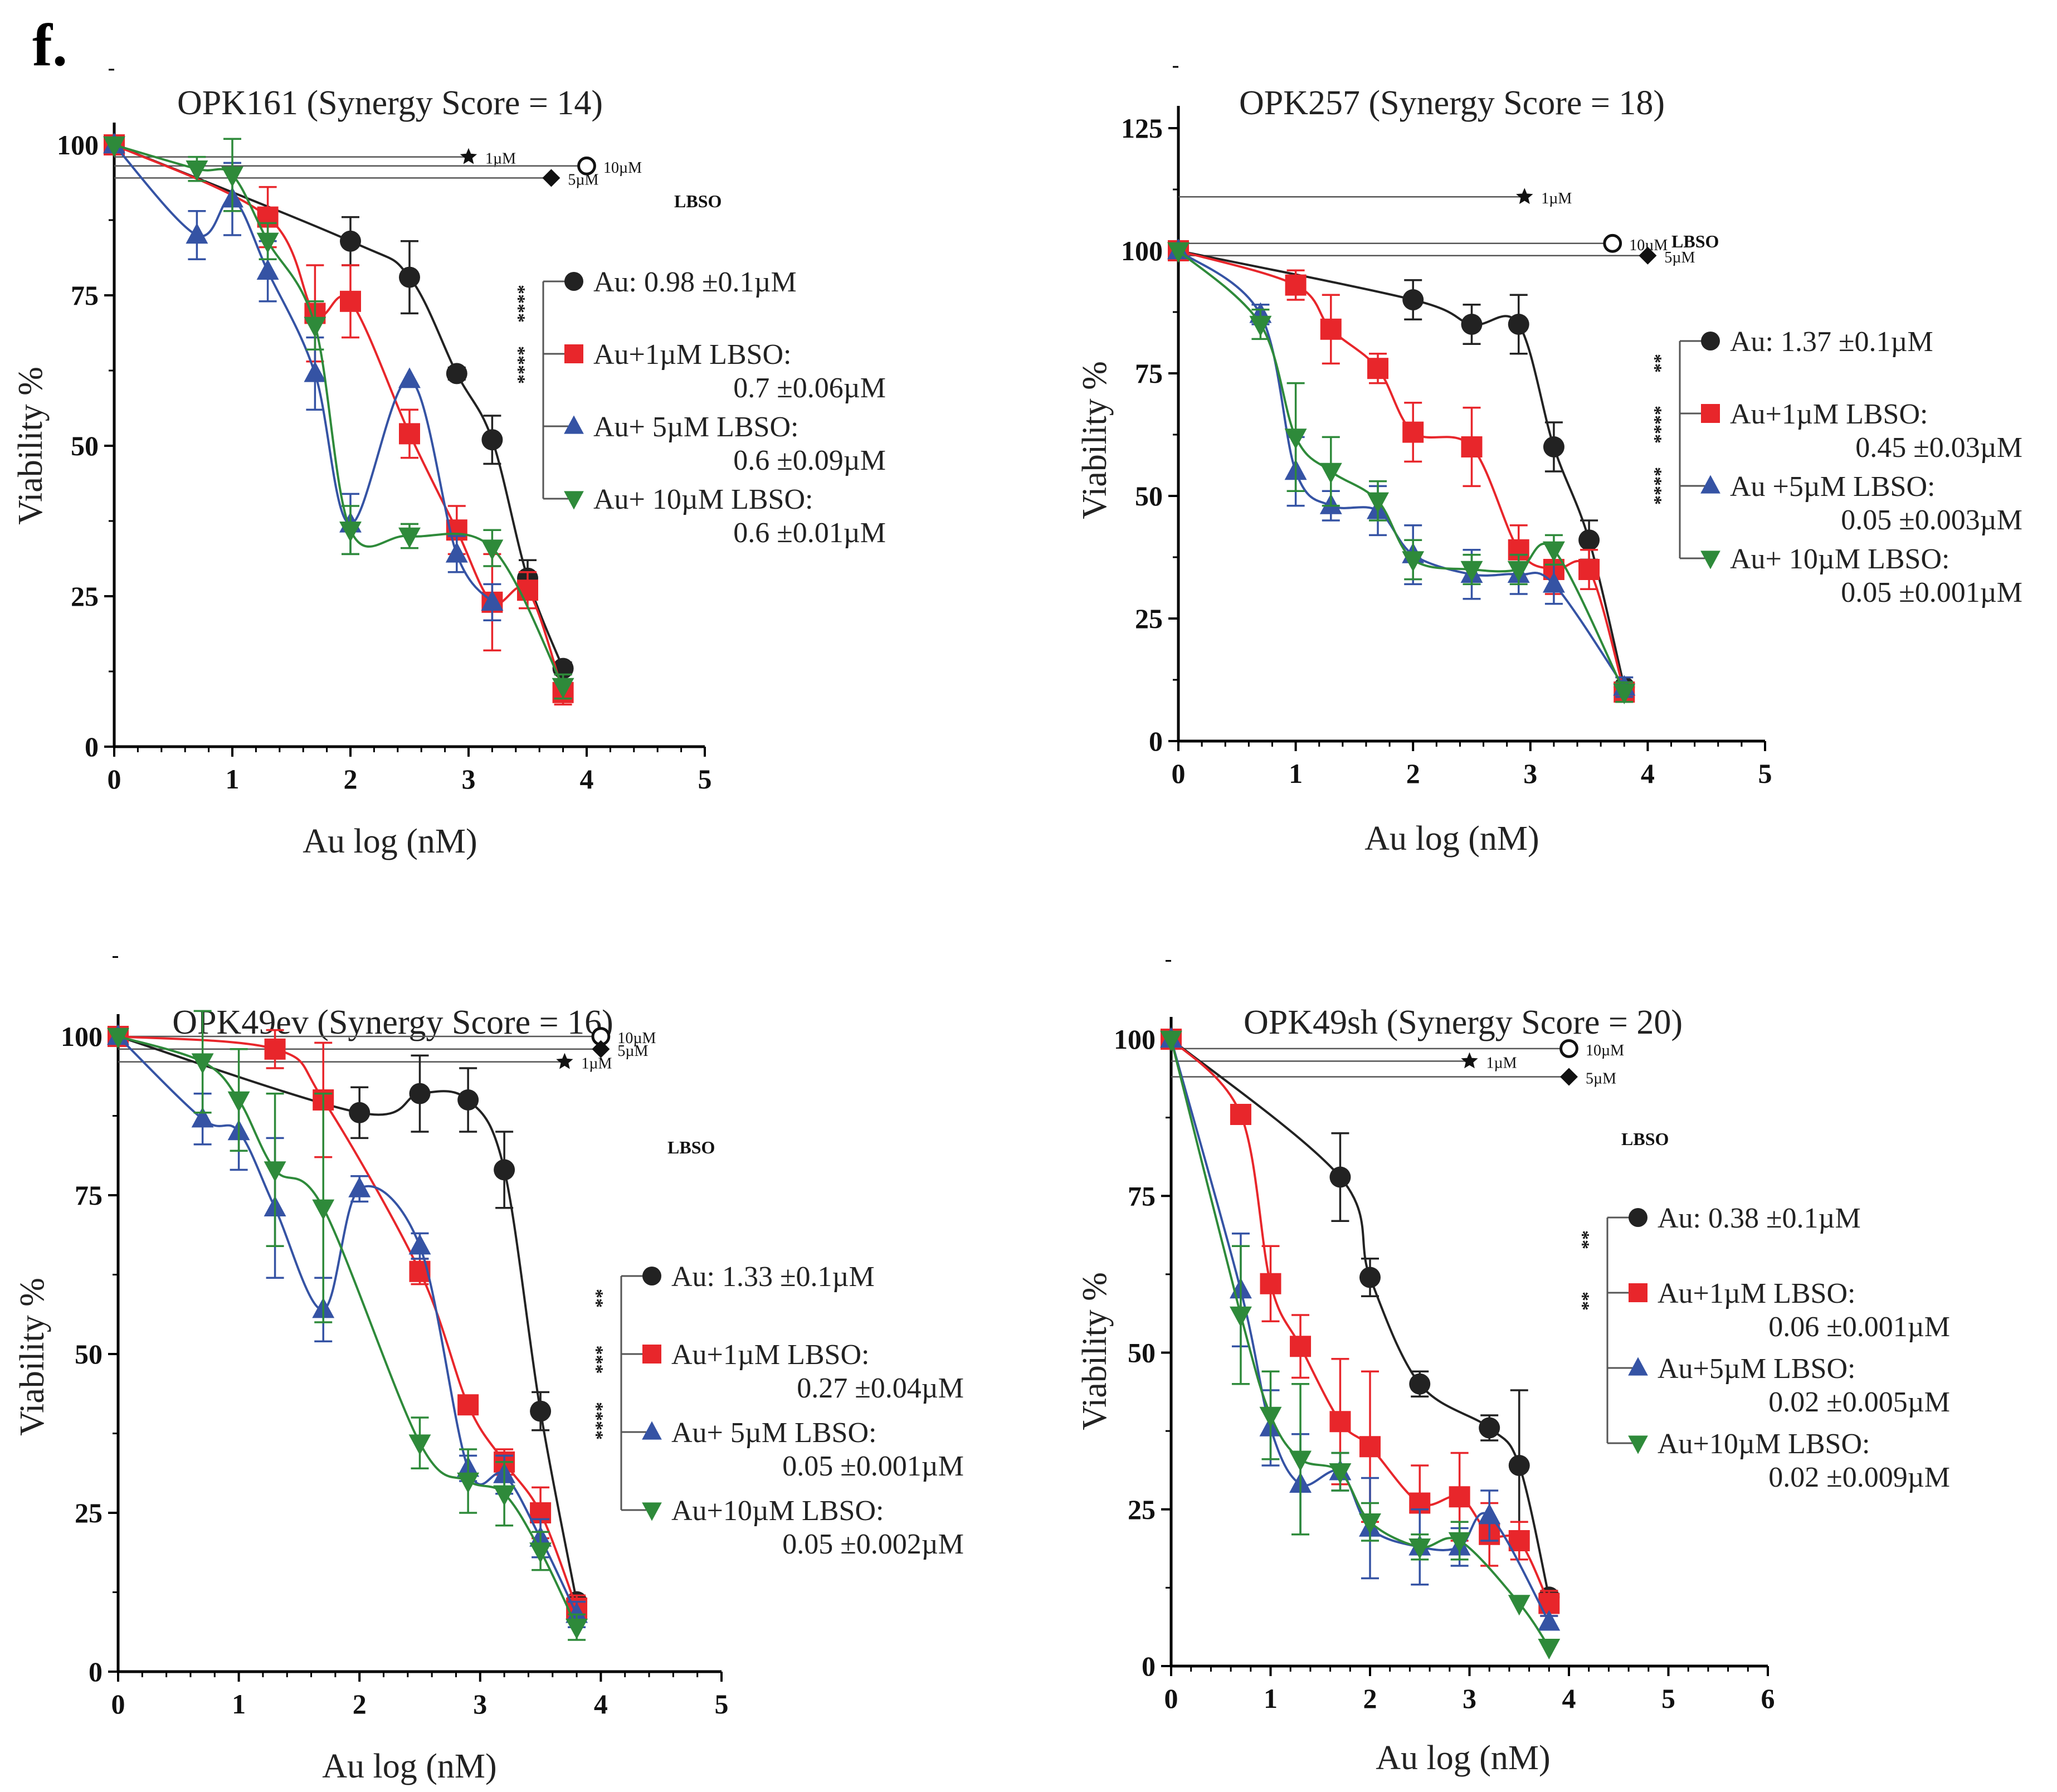 This screenshot has height=1792, width=2057. Describe the element at coordinates (622, 168) in the screenshot. I see `lbso-reference-label: 10µM` at that location.